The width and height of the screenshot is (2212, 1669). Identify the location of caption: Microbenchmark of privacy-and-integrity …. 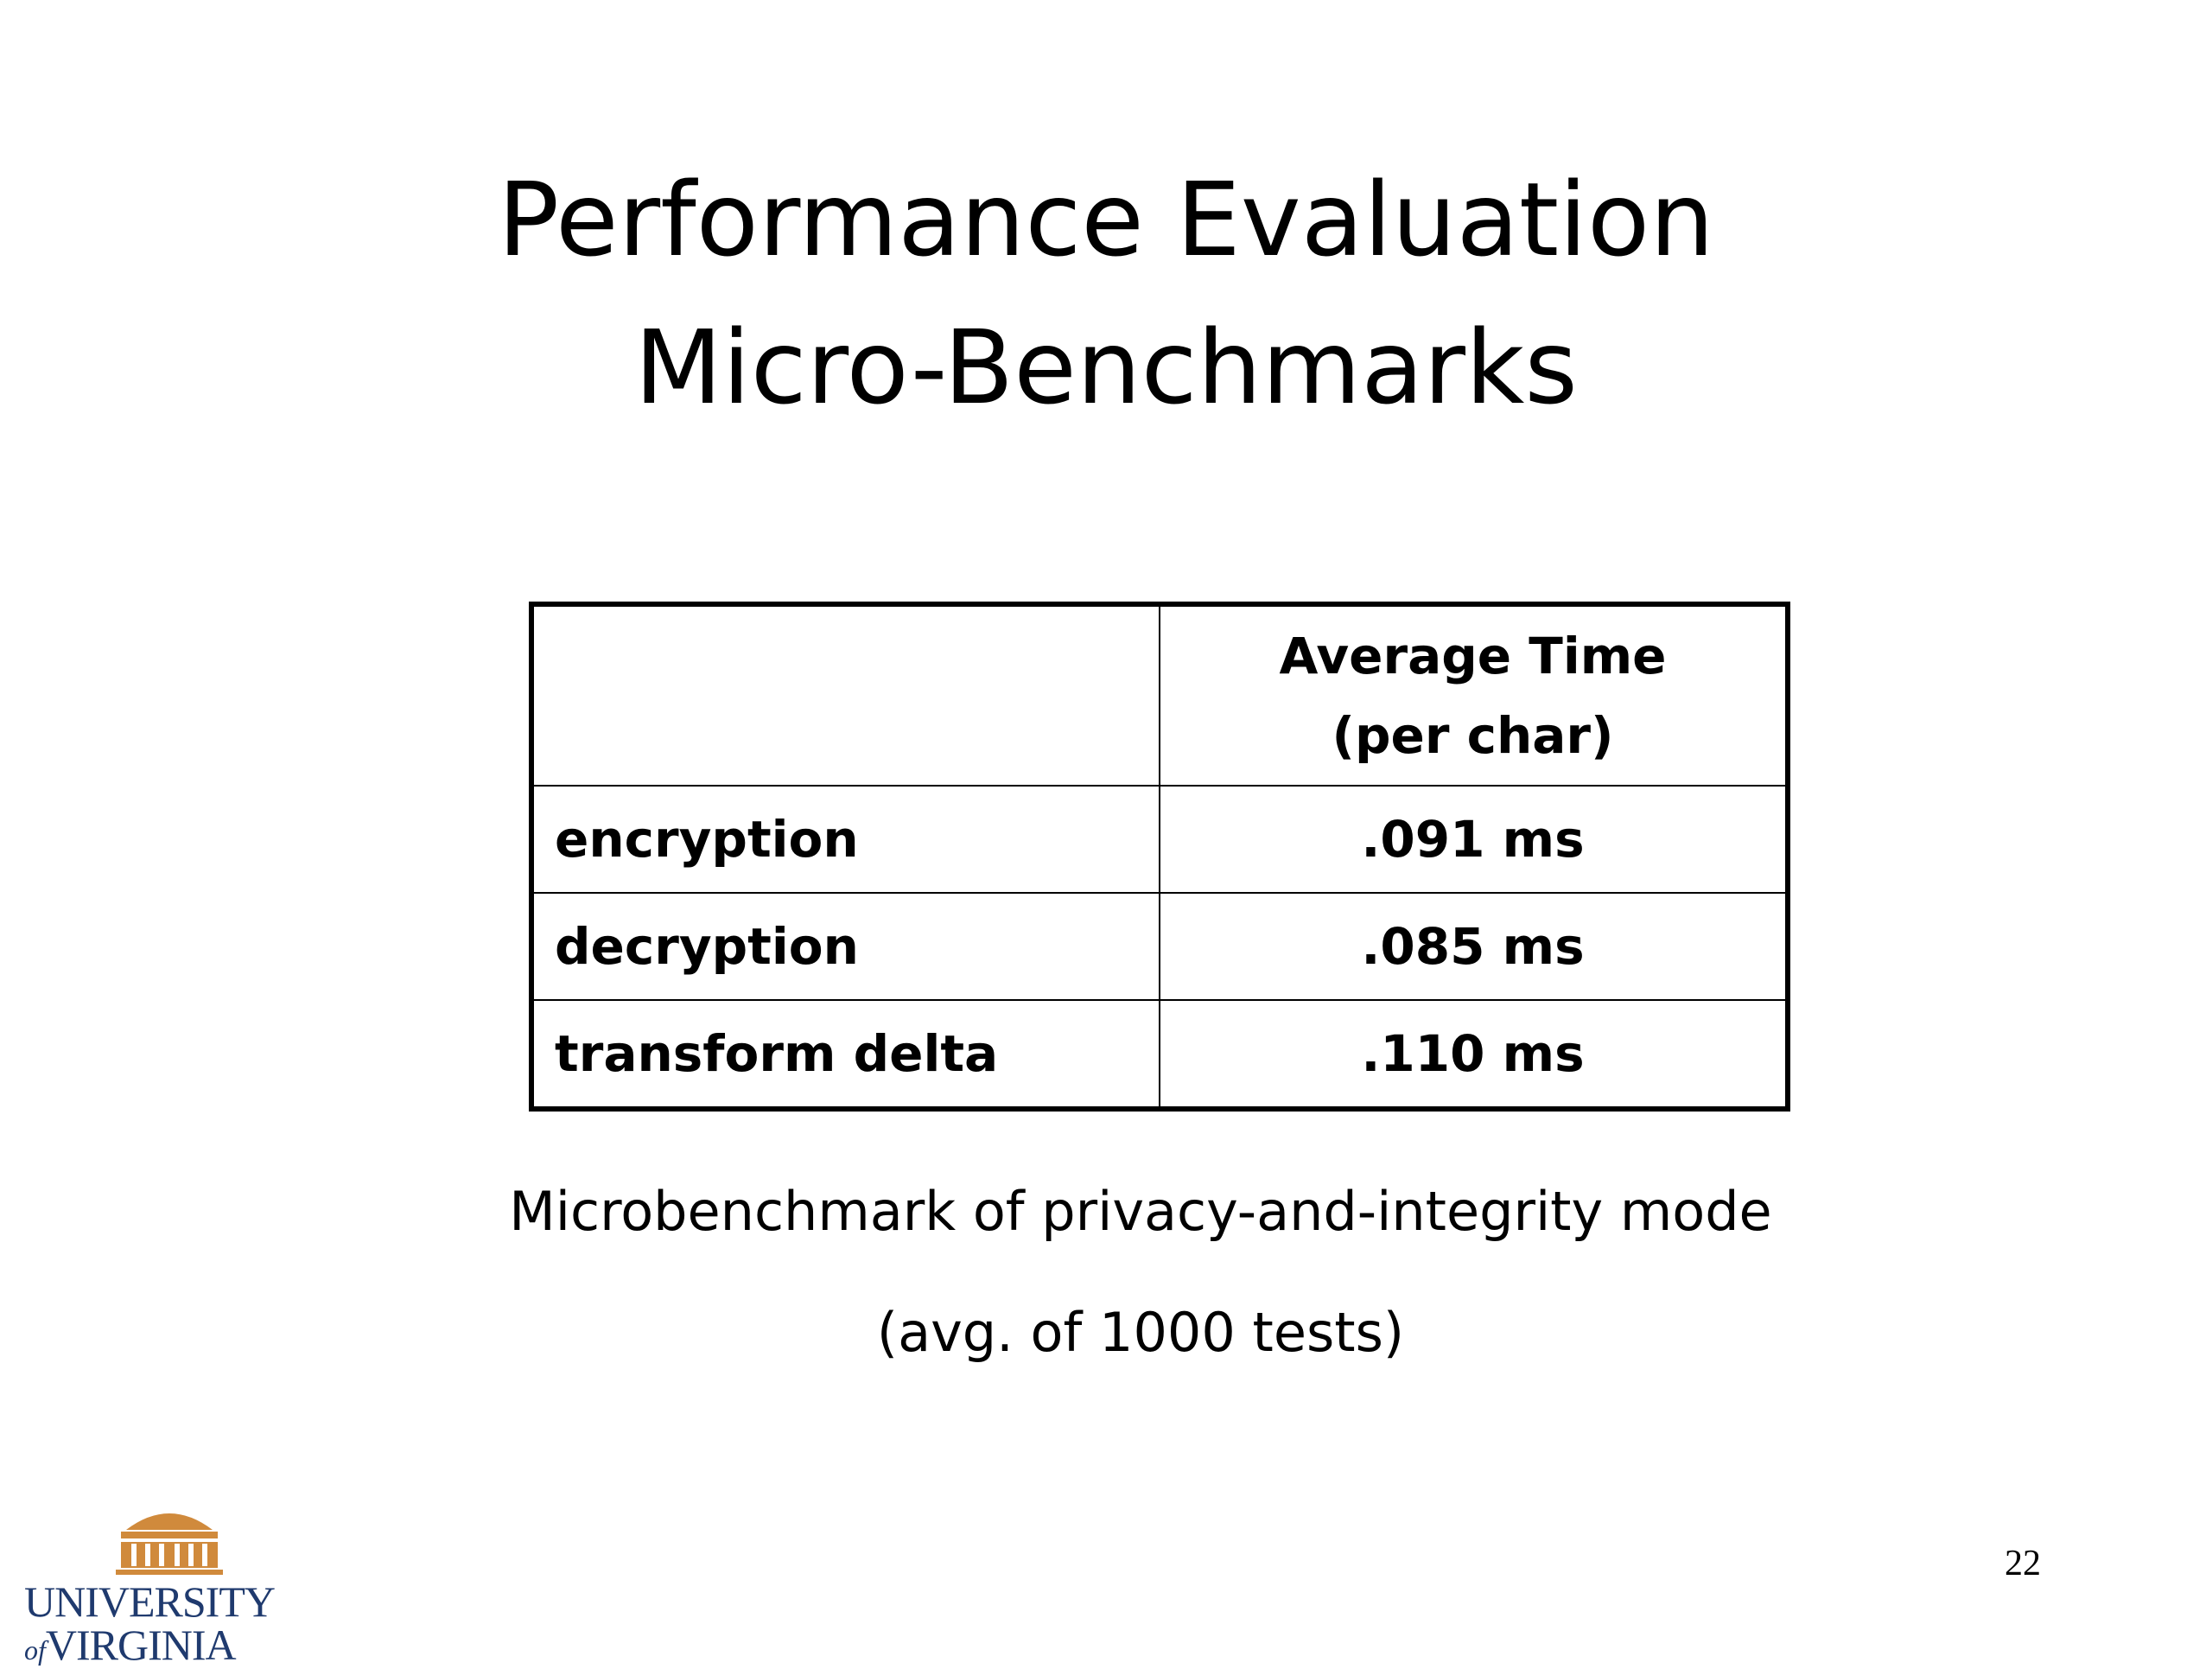
(1140, 1211).